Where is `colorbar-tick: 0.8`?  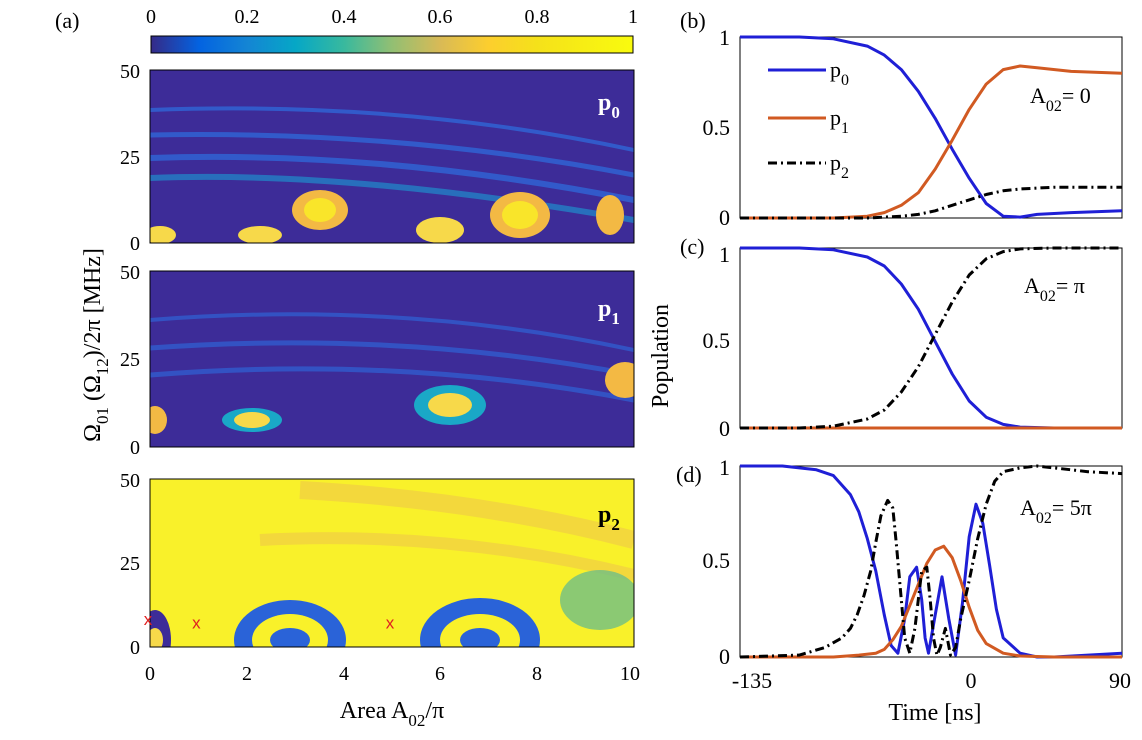
colorbar-tick: 0.8 is located at coordinates (537, 17).